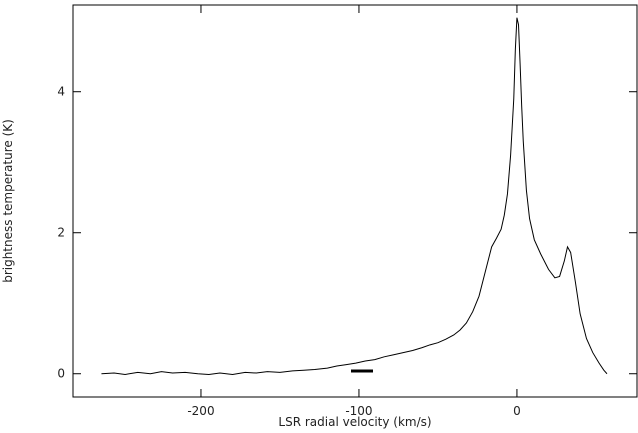 The width and height of the screenshot is (638, 433). What do you see at coordinates (8, 201) in the screenshot?
I see `y-axis-label: brightness temperature (K)` at bounding box center [8, 201].